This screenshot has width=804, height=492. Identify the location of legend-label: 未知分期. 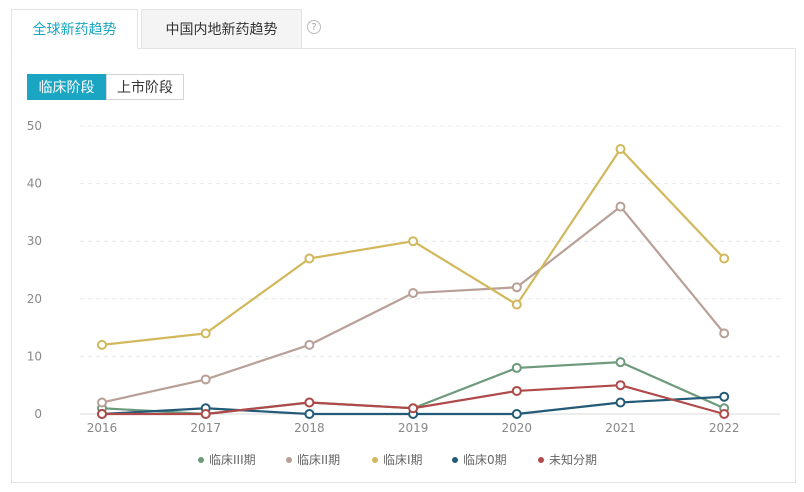
(573, 460).